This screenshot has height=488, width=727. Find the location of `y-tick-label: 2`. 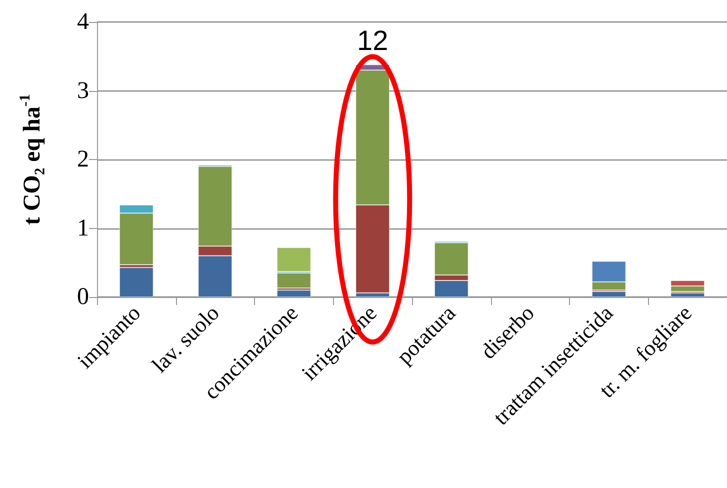

y-tick-label: 2 is located at coordinates (83, 159).